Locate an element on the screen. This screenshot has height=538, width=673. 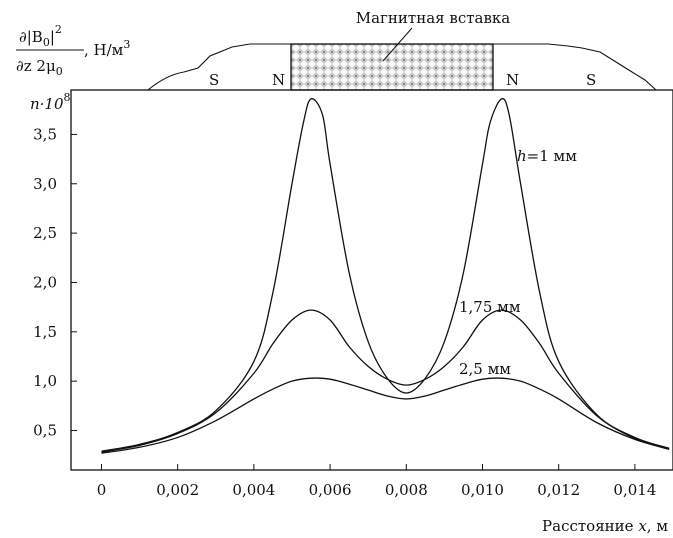
y-tick-label: 1,5 is located at coordinates (45, 332).